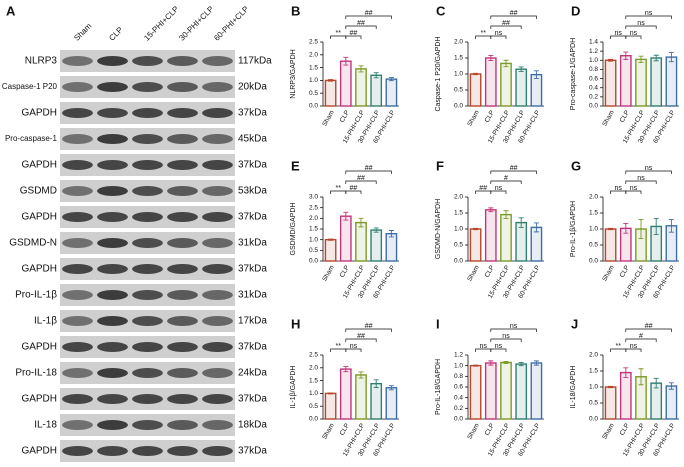 The image size is (684, 467). Describe the element at coordinates (506, 178) in the screenshot. I see `significance-label: #` at that location.